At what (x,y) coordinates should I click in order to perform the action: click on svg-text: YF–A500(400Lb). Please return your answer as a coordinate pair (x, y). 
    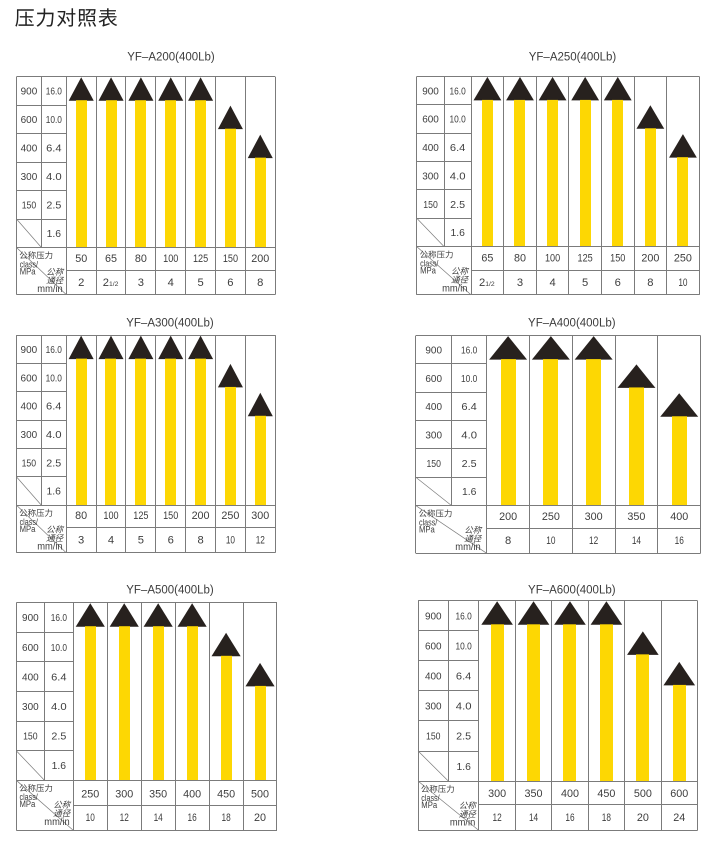
    Looking at the image, I should click on (170, 590).